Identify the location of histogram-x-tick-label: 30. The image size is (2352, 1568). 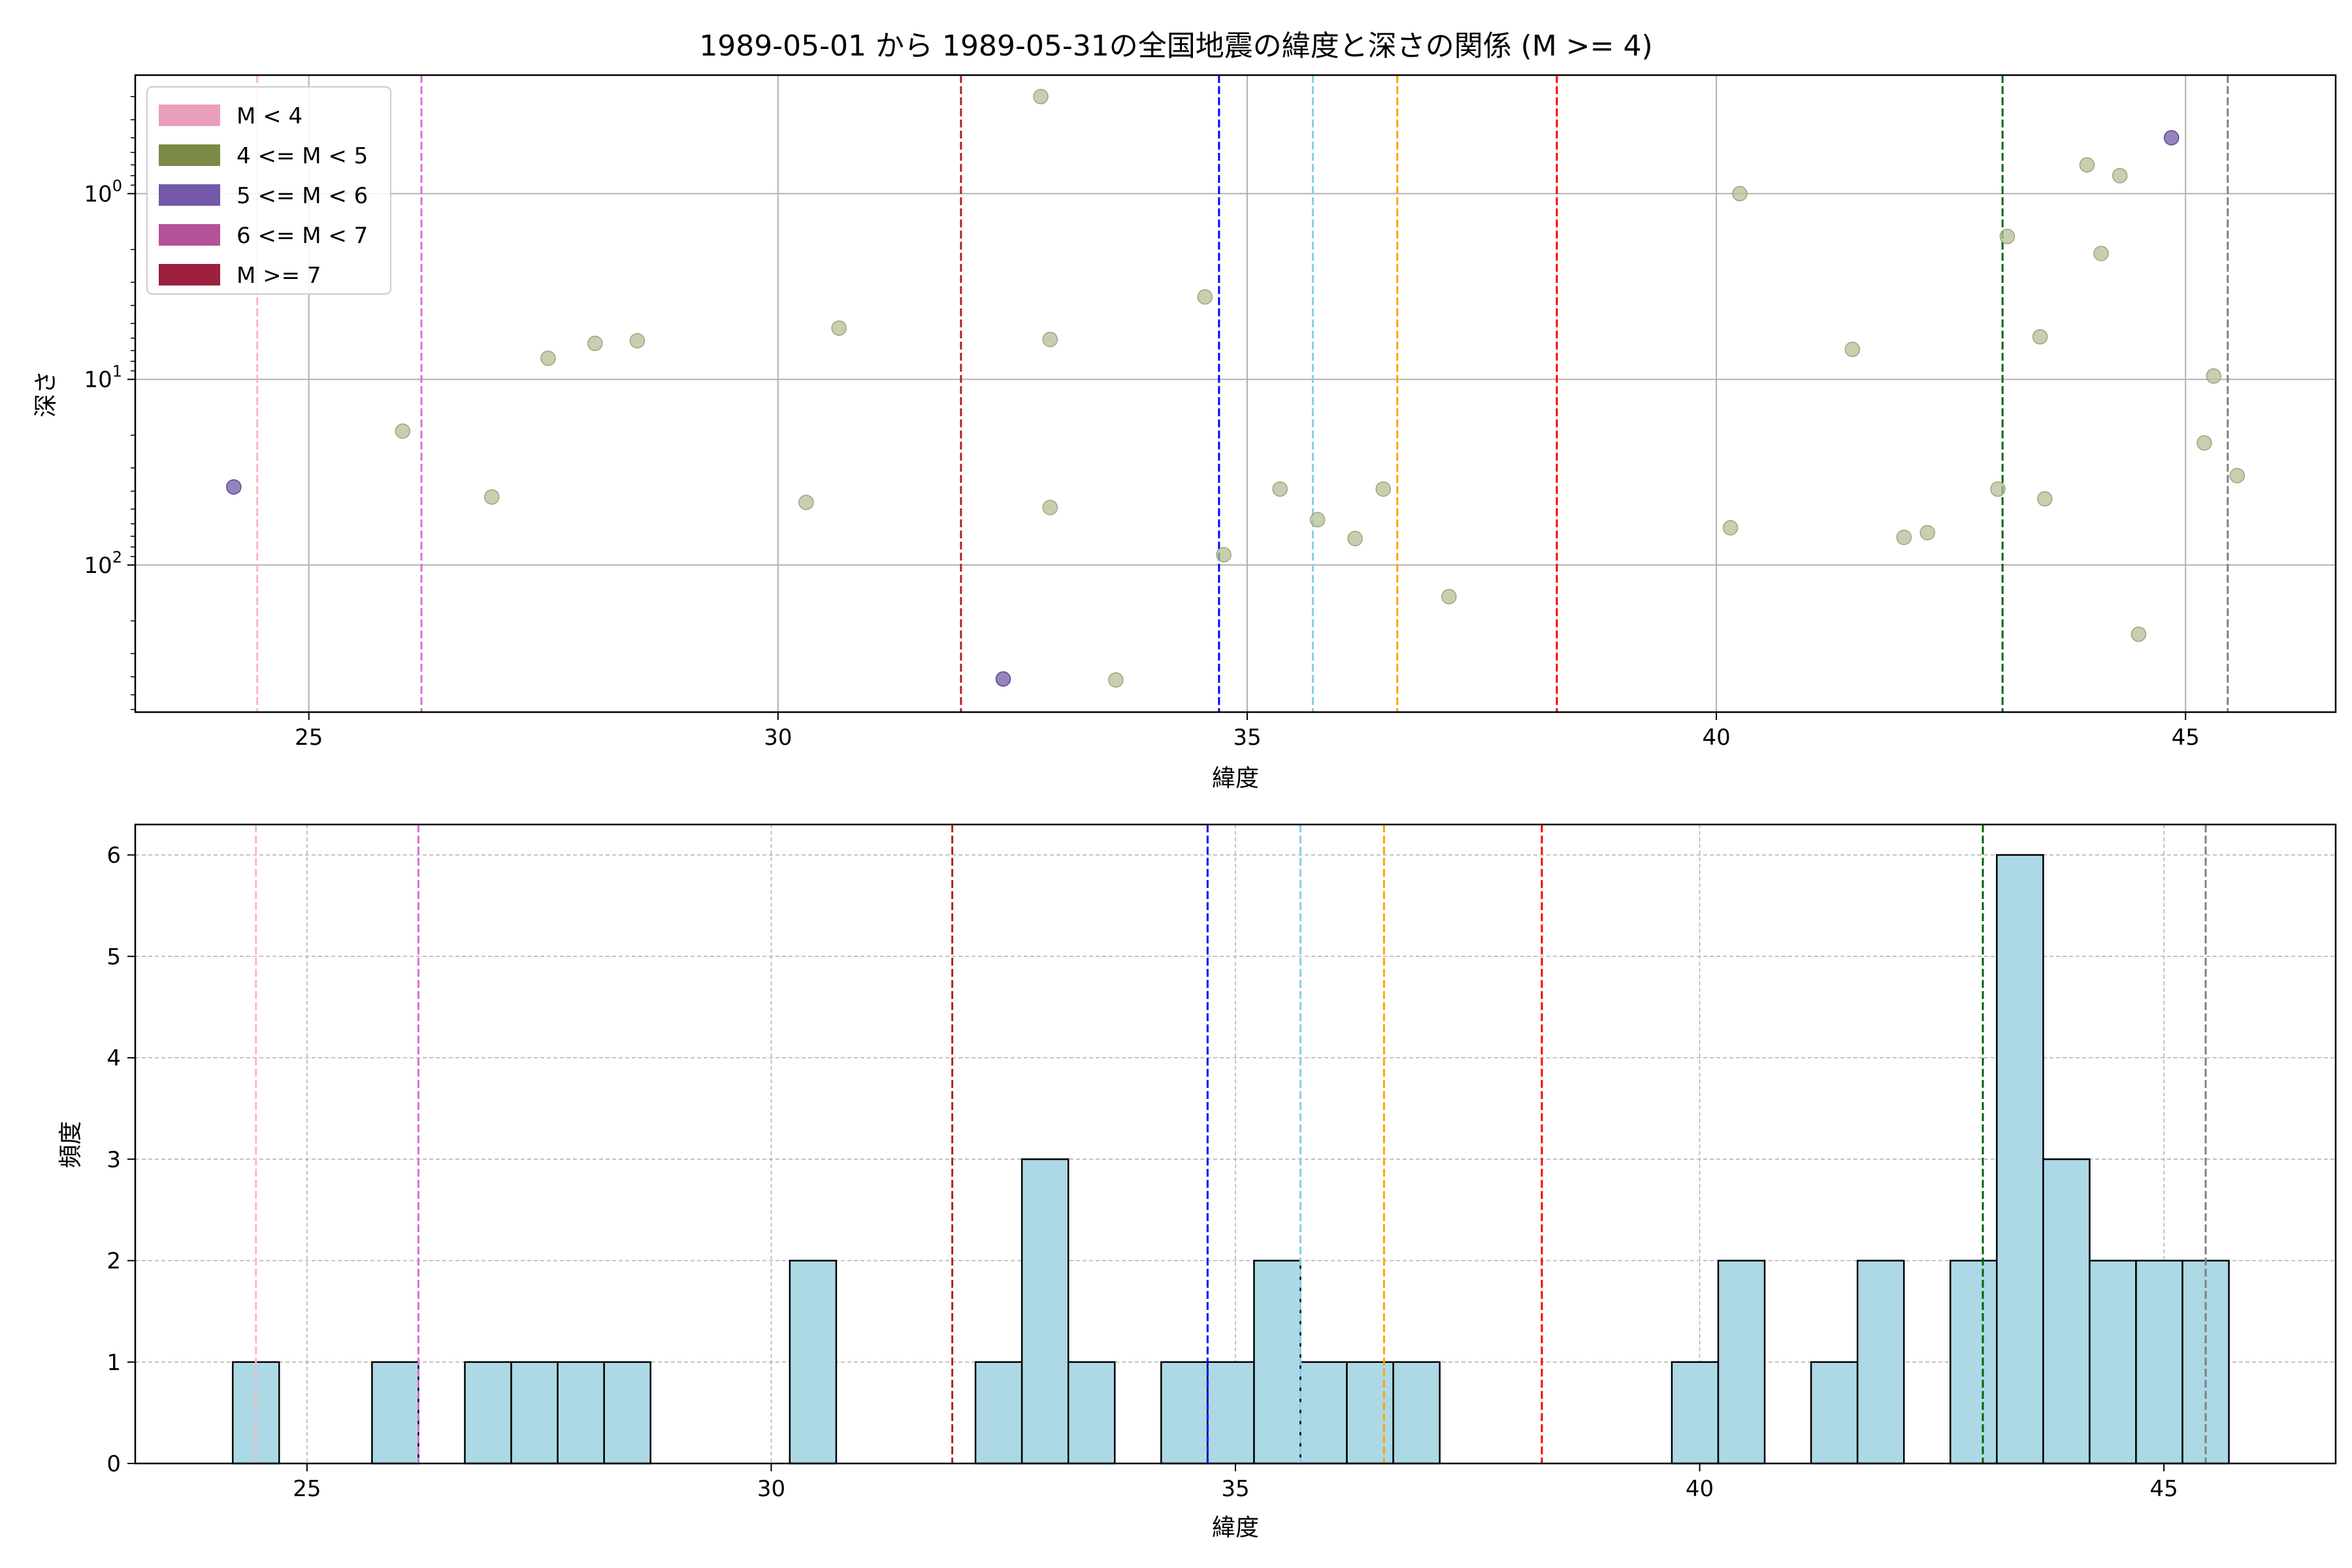
(771, 1489).